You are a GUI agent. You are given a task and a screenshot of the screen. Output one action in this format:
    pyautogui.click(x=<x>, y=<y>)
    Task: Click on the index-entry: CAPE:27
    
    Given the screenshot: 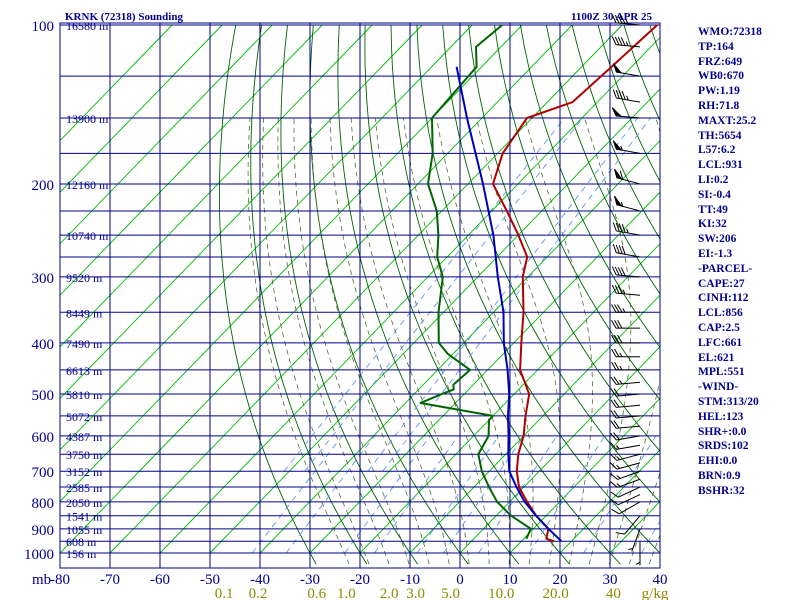 What is the action you would take?
    pyautogui.click(x=721, y=283)
    